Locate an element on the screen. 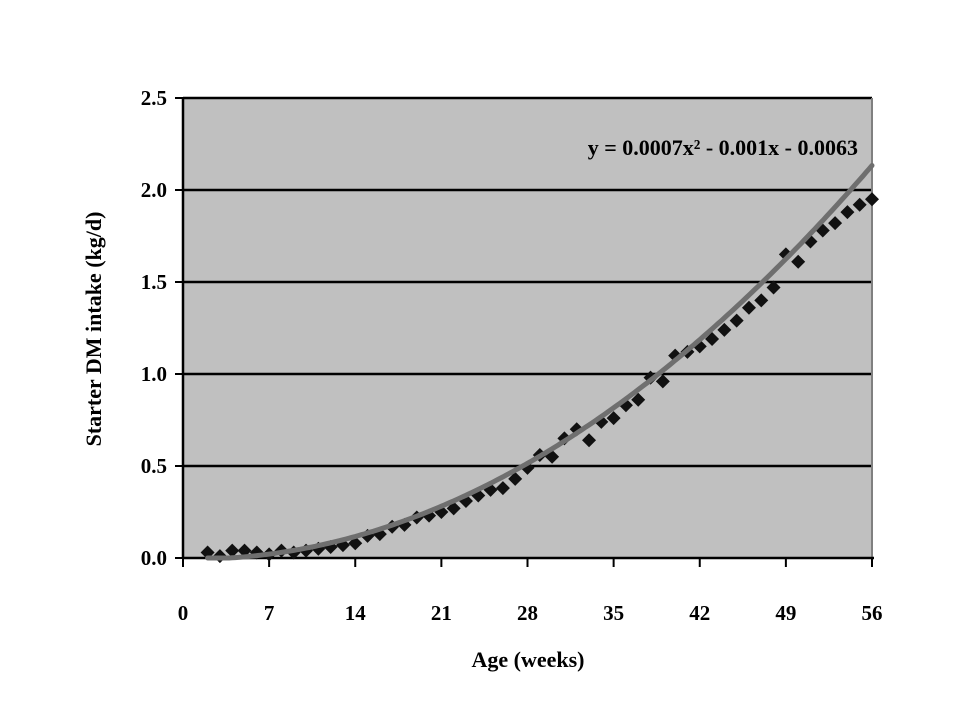  x-tick-label: 49 is located at coordinates (785, 613).